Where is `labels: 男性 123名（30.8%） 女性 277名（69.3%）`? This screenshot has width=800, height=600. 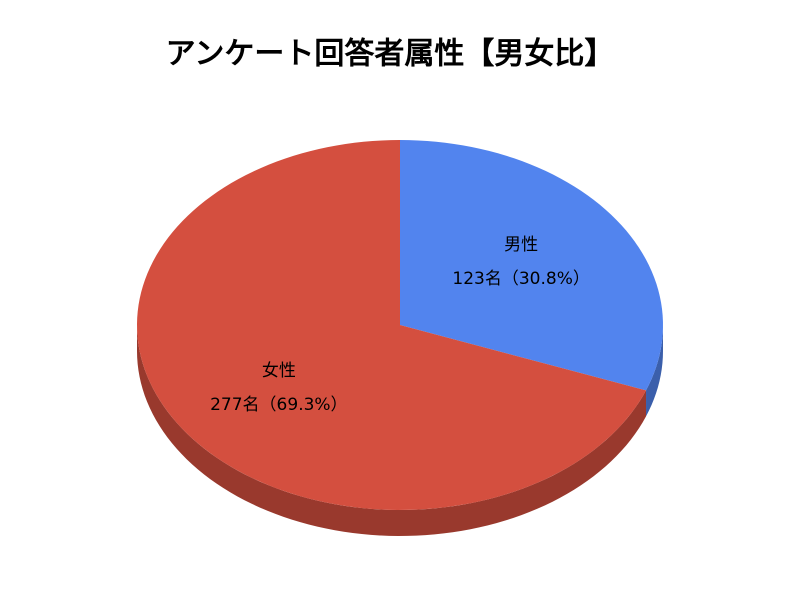 labels: 男性 123名（30.8%） 女性 277名（69.3%） is located at coordinates (400, 325).